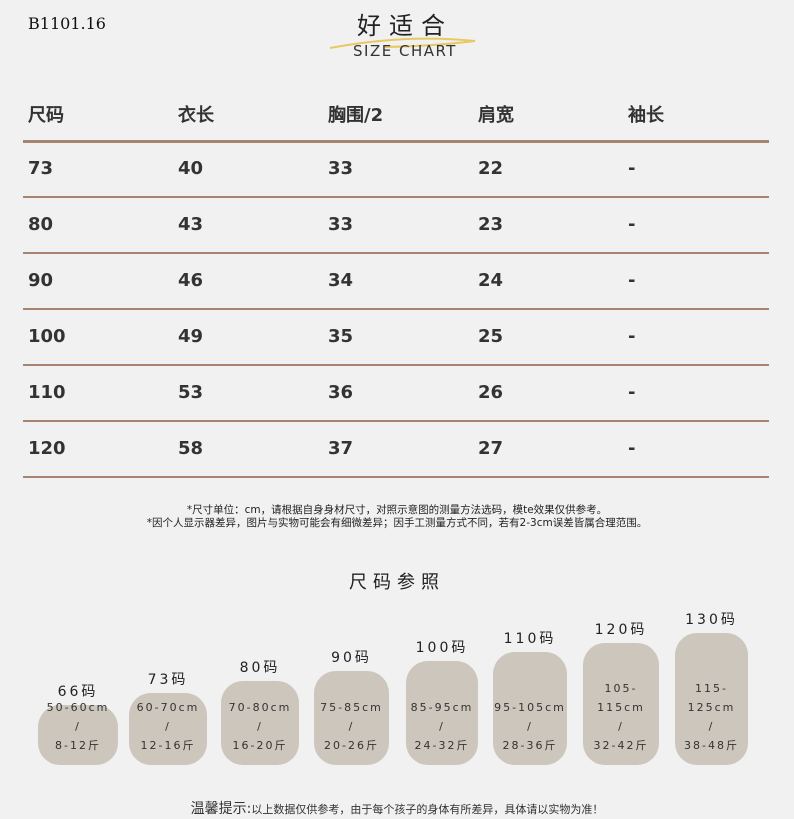 Image resolution: width=794 pixels, height=819 pixels. I want to click on table-cell: 36, so click(341, 392).